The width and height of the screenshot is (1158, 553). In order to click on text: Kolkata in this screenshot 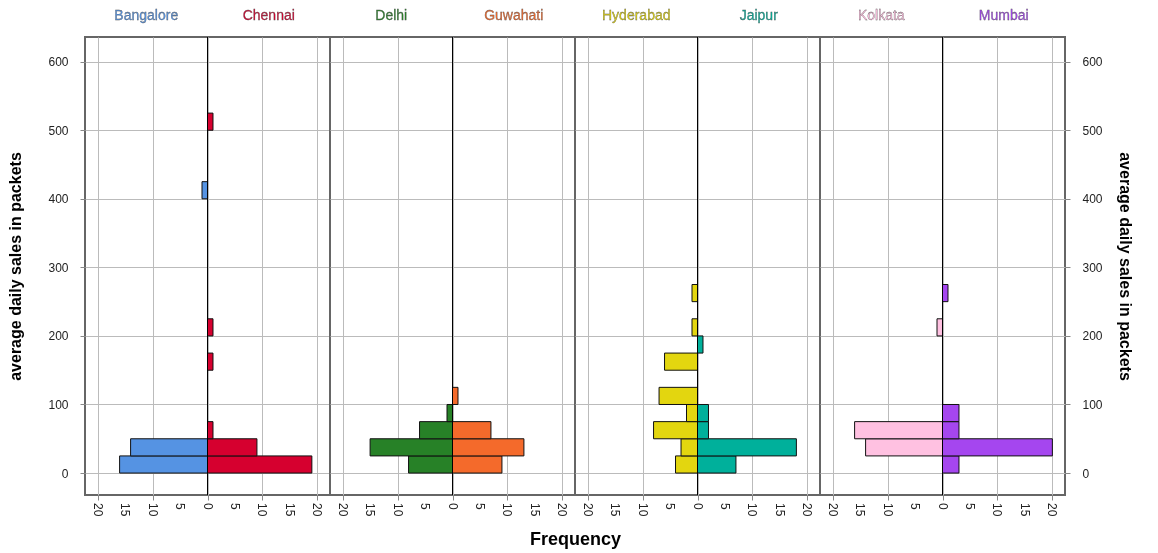, I will do `click(881, 15)`.